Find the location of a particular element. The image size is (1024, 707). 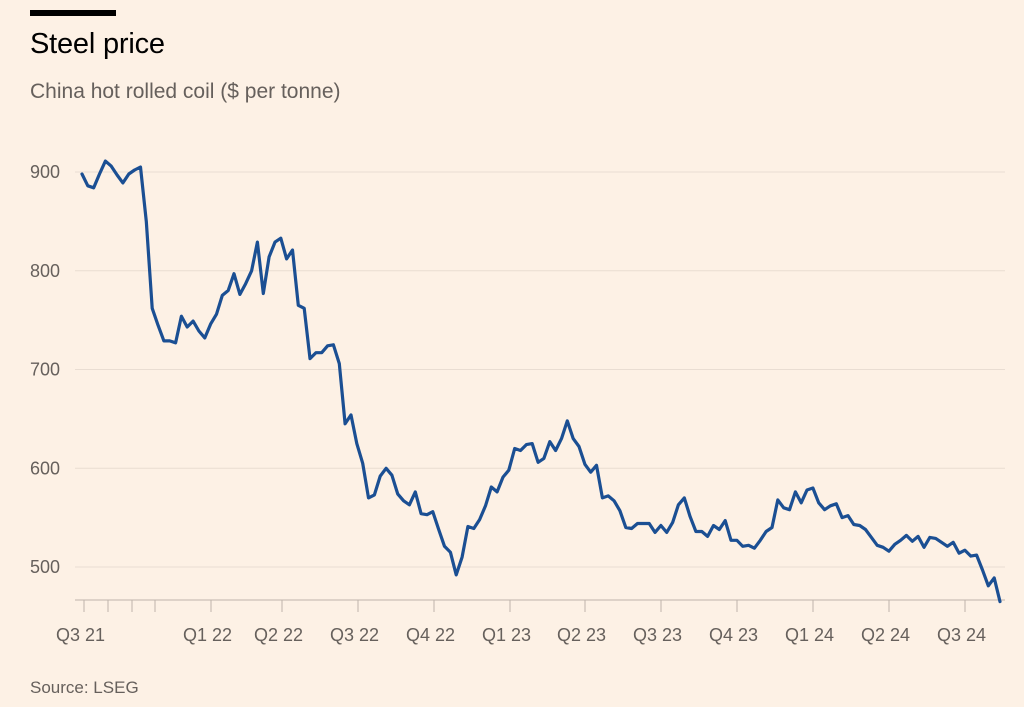

y-axis: 500 600 700 800 900 is located at coordinates (45, 369).